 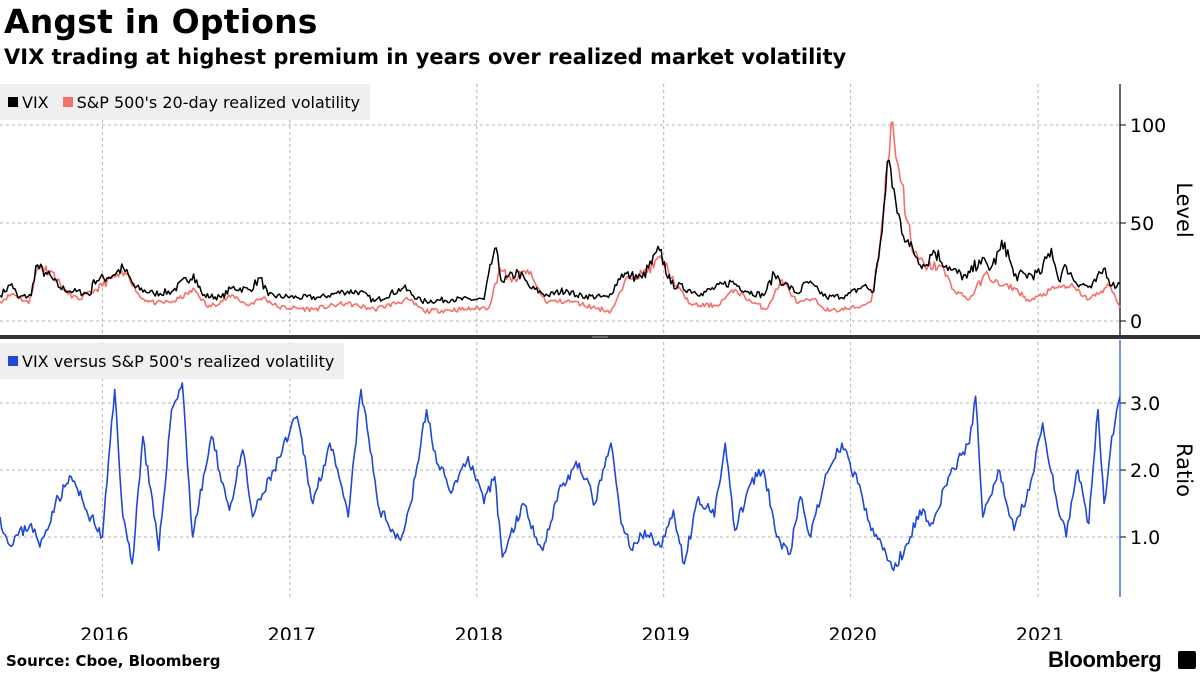 I want to click on bloomberg-logo: Bloomberg, so click(x=1105, y=659).